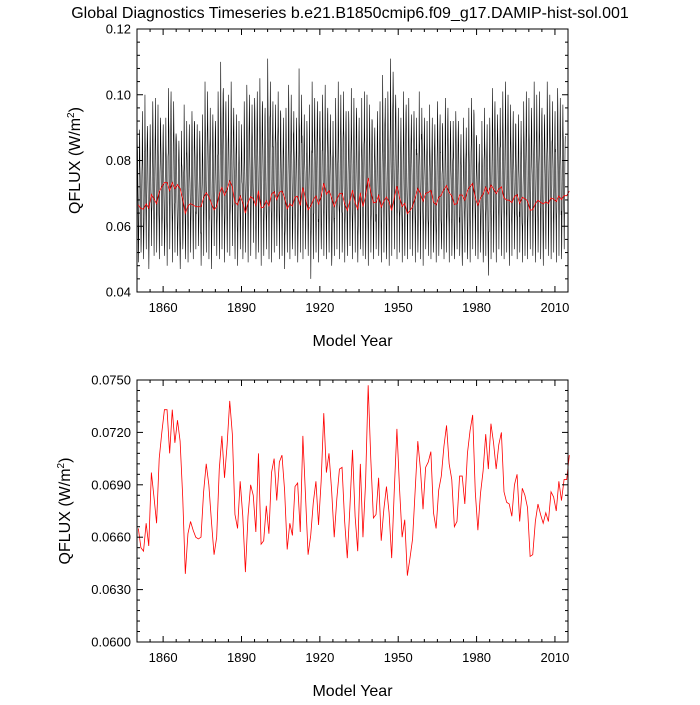 This screenshot has height=705, width=700. What do you see at coordinates (111, 380) in the screenshot?
I see `y-tick-label: 0.0750` at bounding box center [111, 380].